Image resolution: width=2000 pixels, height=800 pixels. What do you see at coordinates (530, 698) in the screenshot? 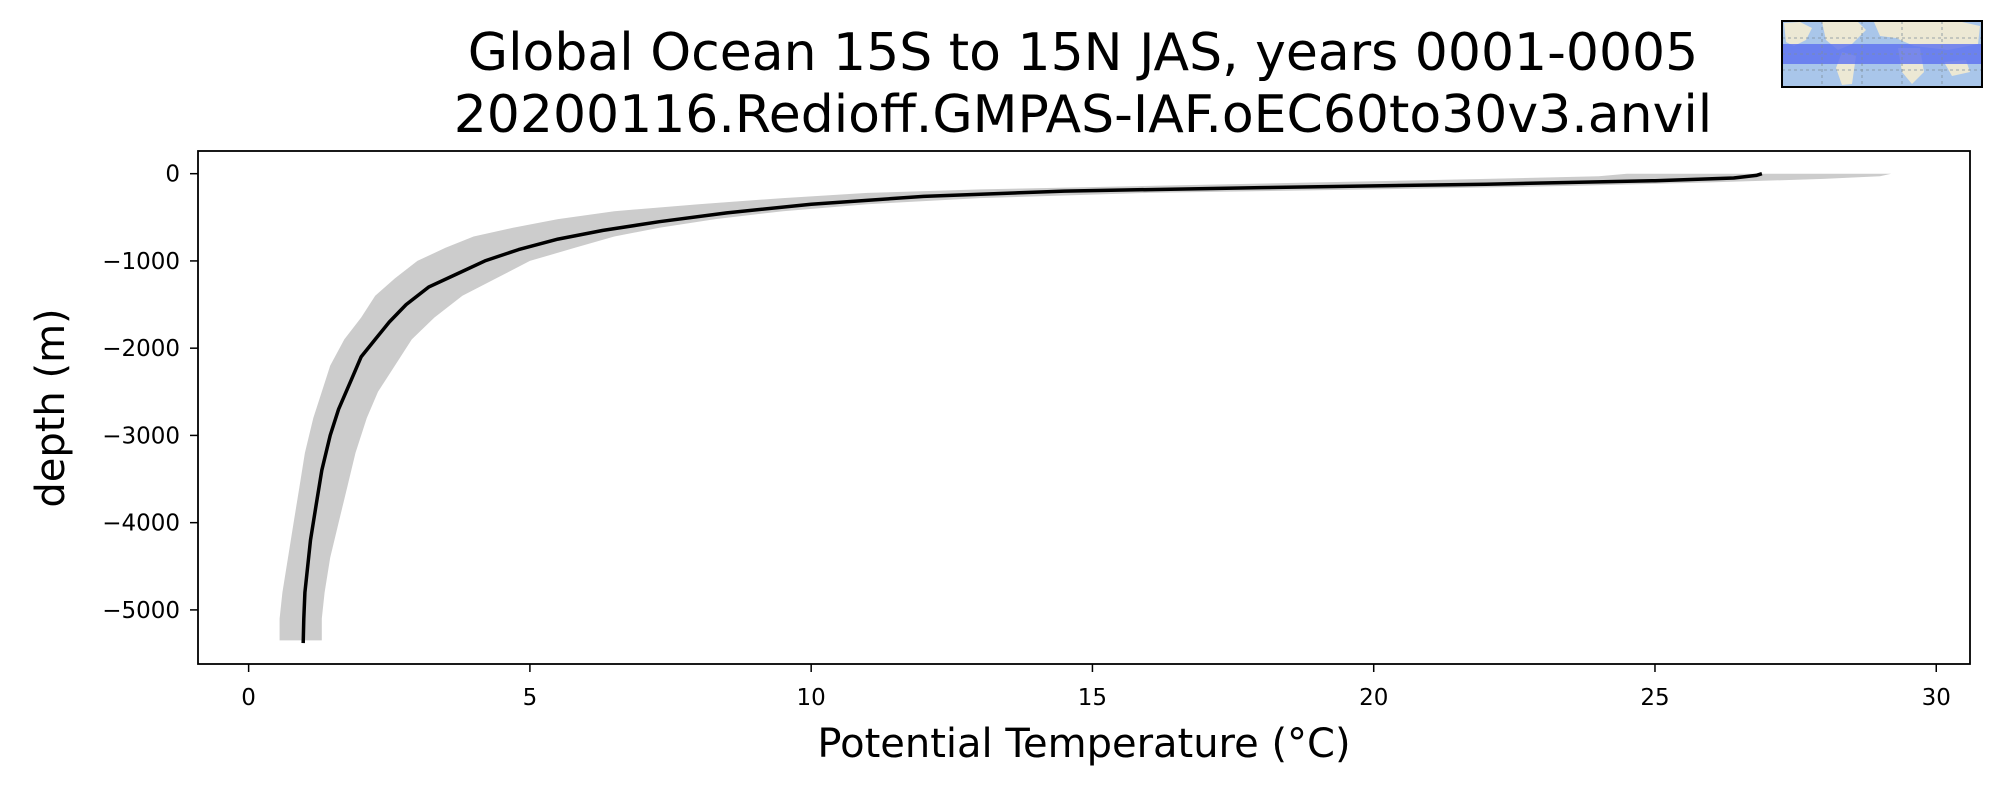
I see `x-tick-label: 5` at bounding box center [530, 698].